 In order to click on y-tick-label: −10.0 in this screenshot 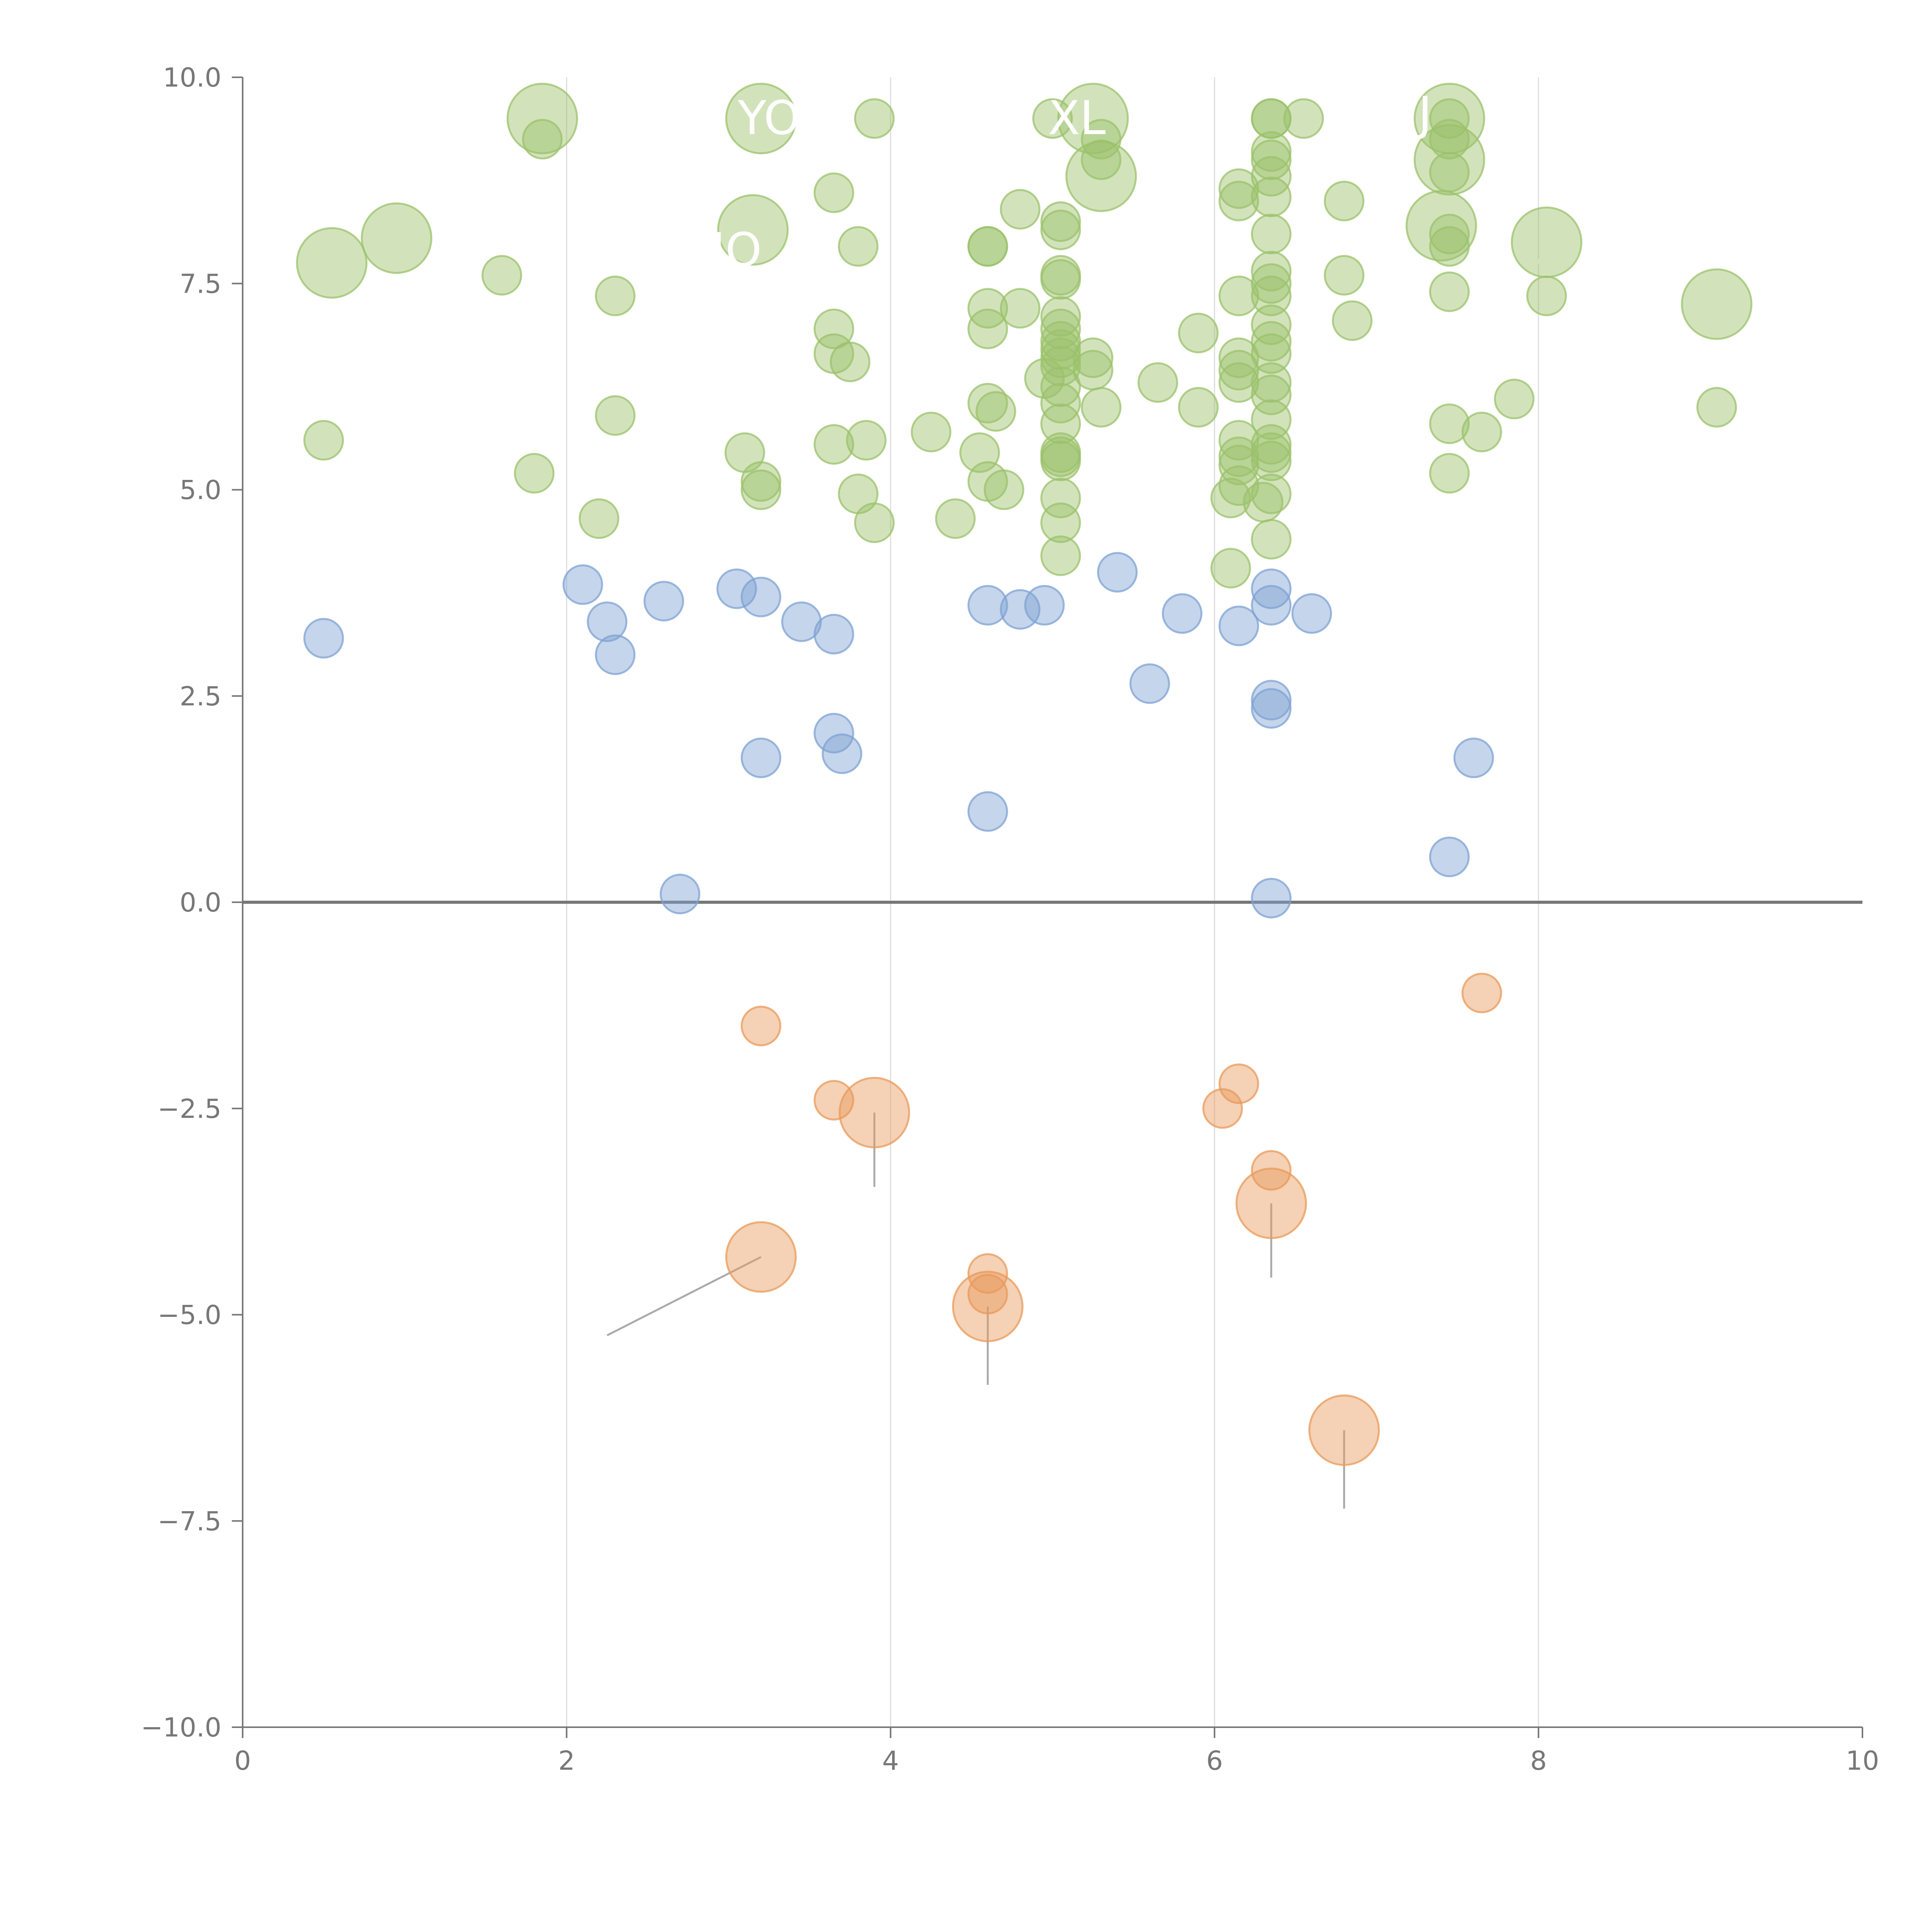, I will do `click(181, 1728)`.